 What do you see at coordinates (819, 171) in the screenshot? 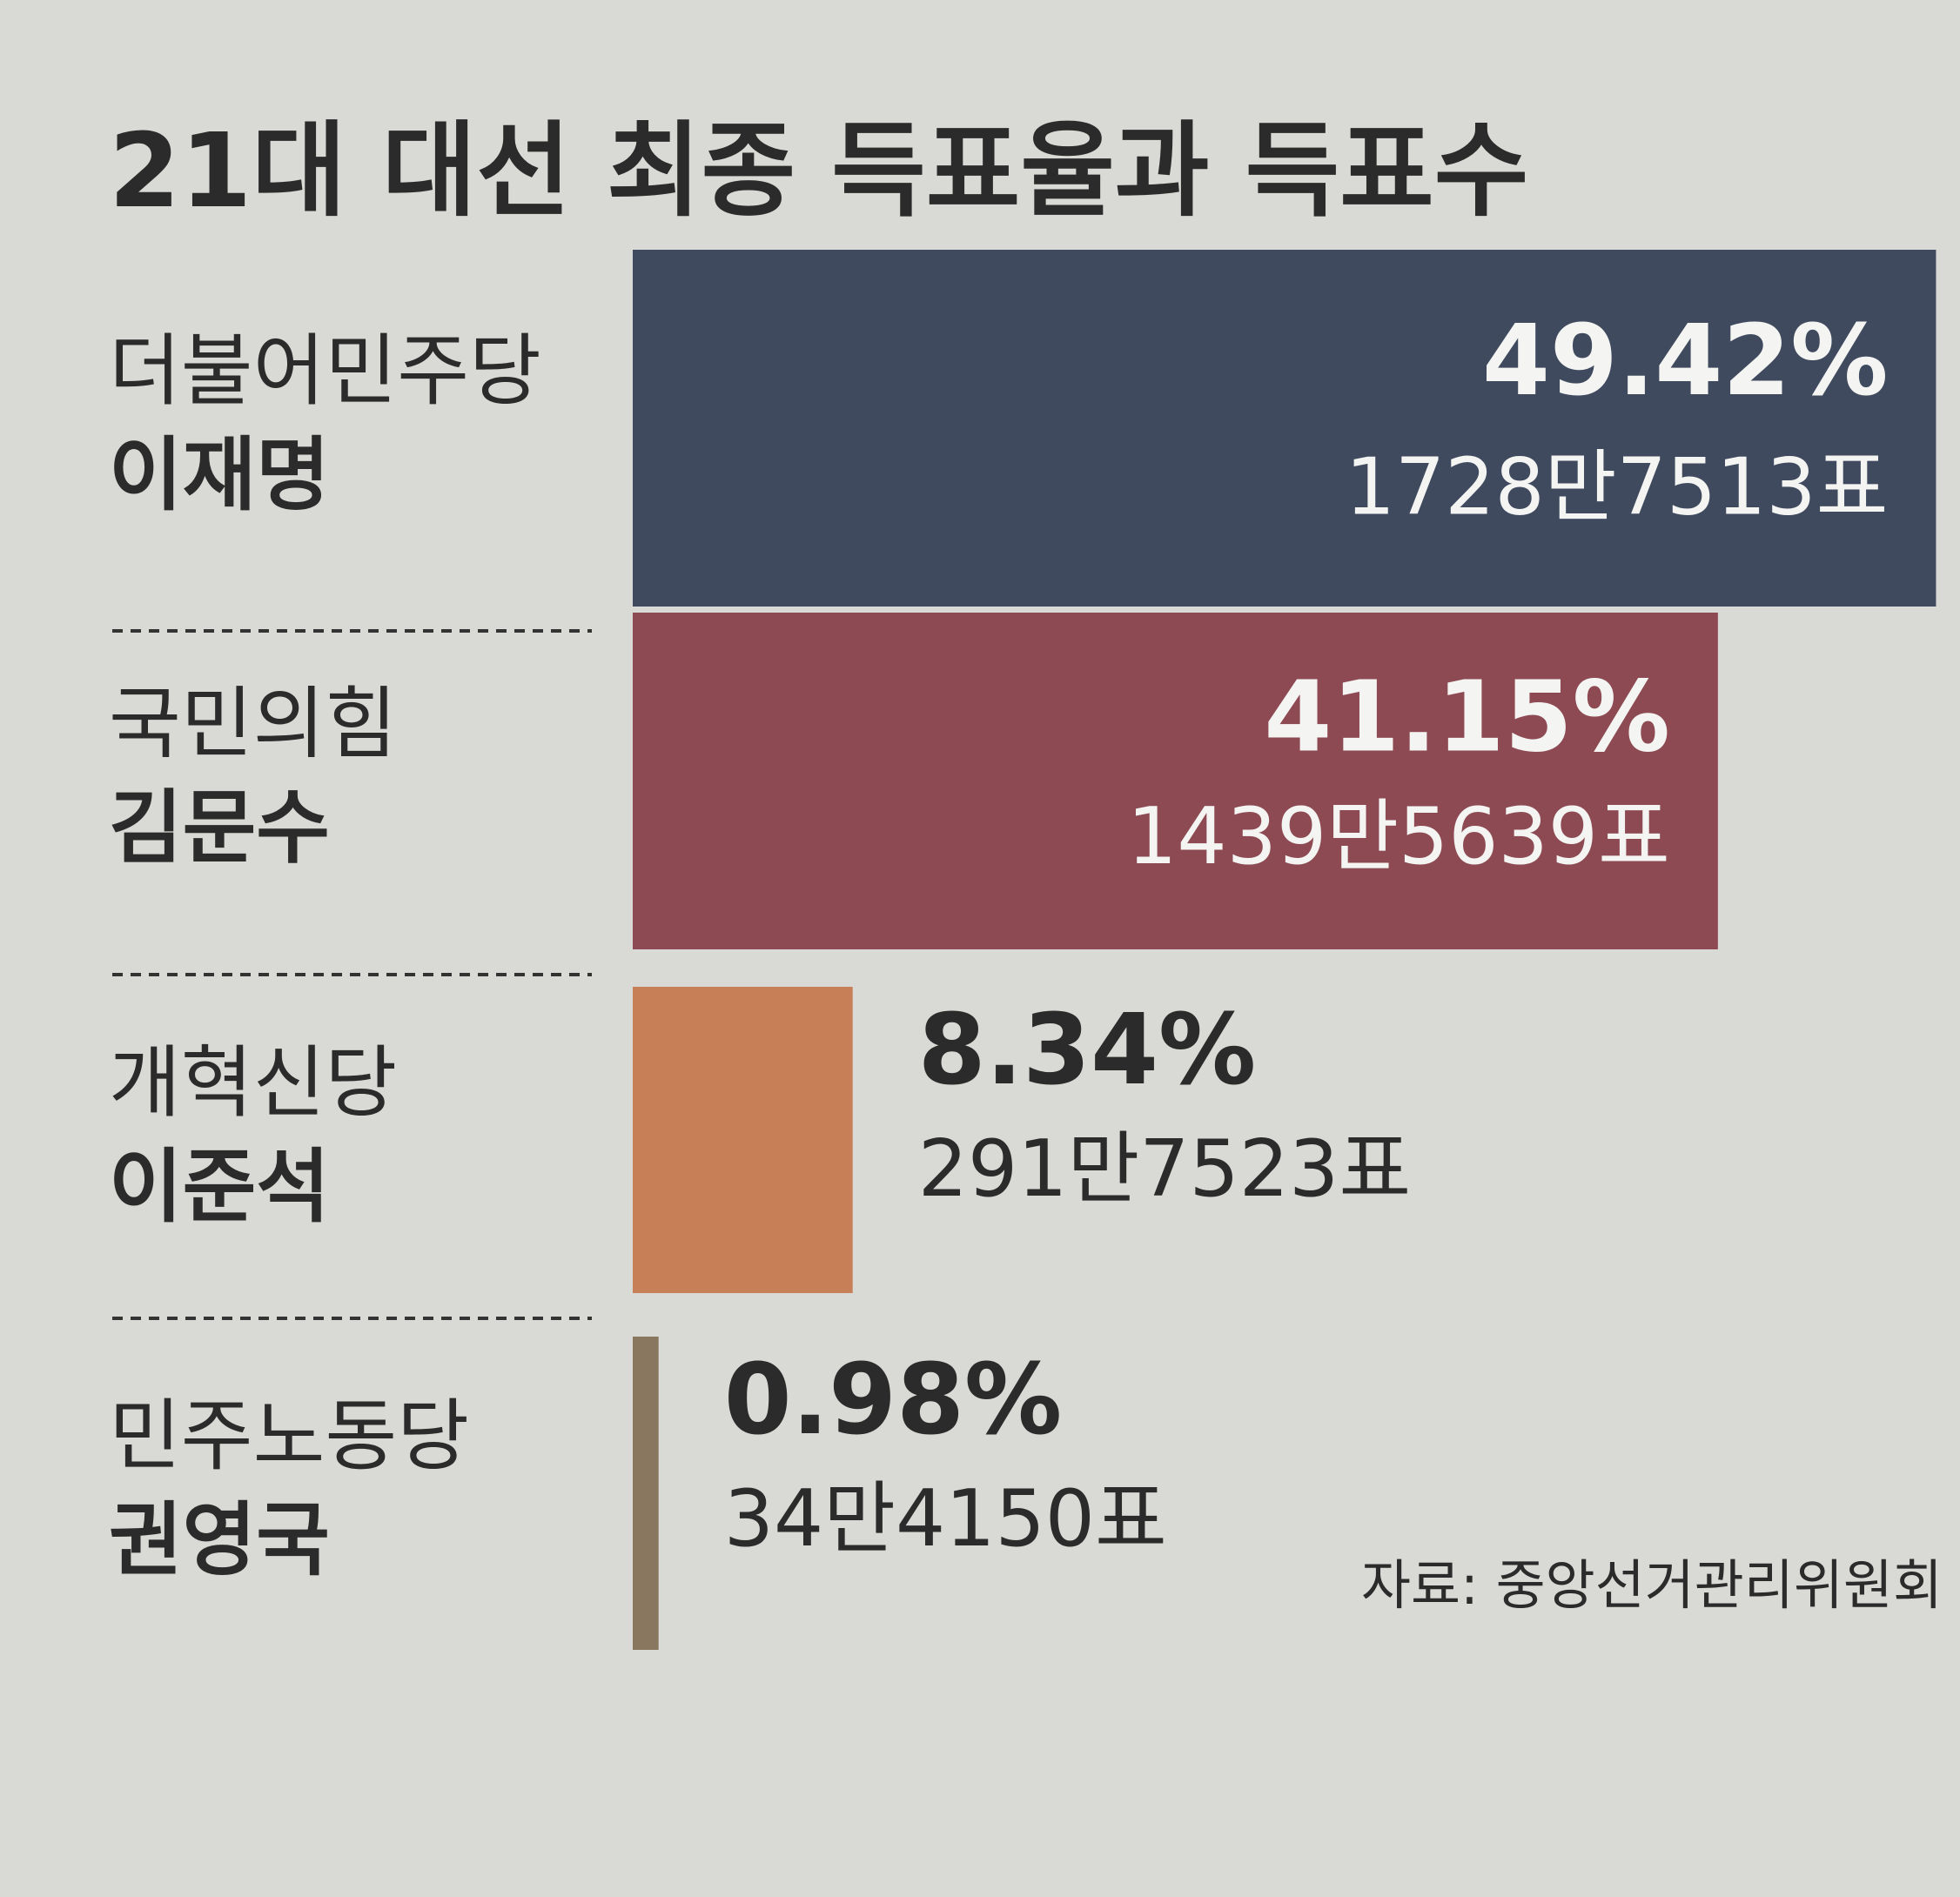
I see `chart-title: 21대 대선 최종 득표율과 득표수` at bounding box center [819, 171].